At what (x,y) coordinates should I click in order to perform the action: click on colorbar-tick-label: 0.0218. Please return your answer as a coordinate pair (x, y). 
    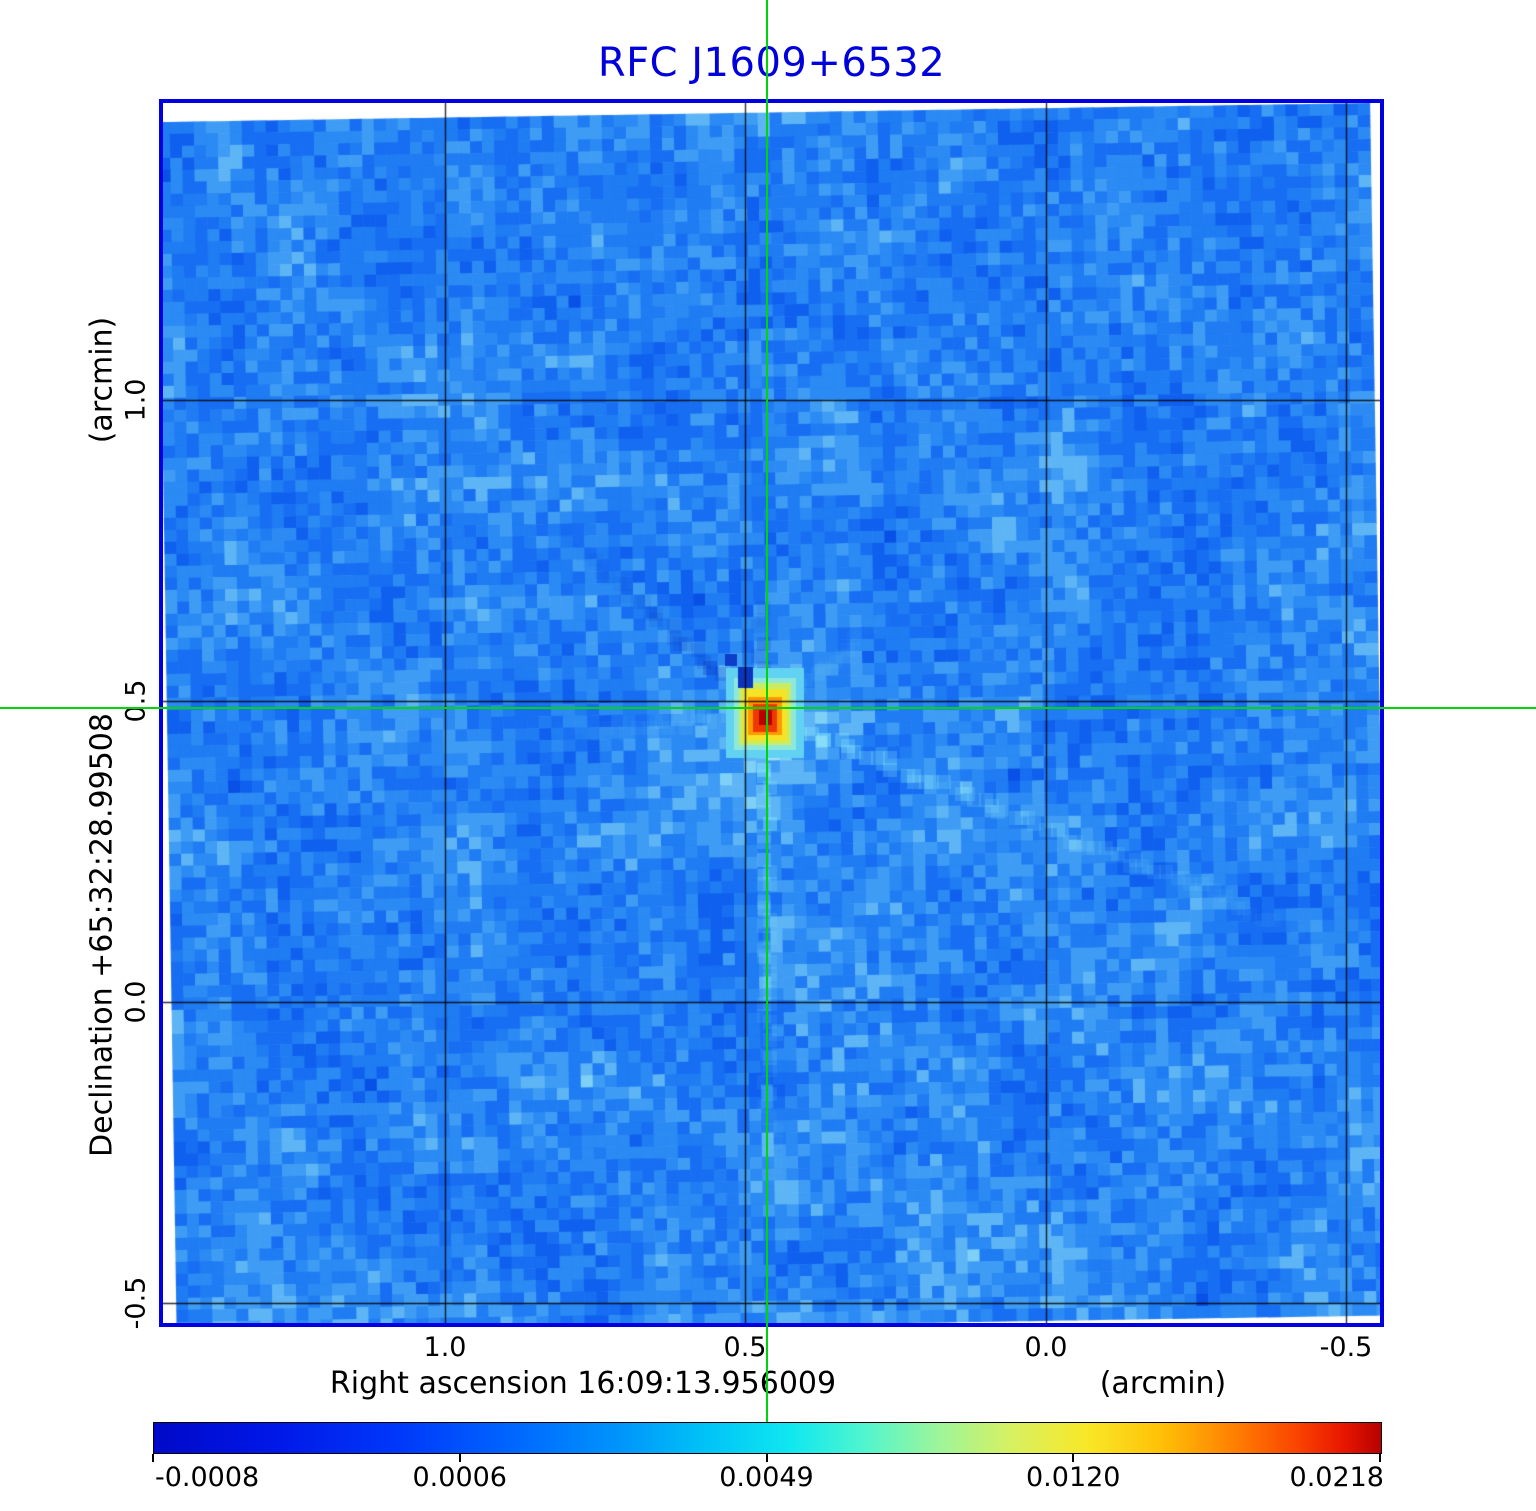
    Looking at the image, I should click on (1336, 1477).